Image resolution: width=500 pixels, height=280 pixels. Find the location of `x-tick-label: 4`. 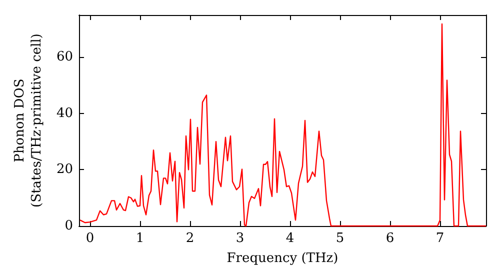

x-tick-label: 4 is located at coordinates (290, 238).